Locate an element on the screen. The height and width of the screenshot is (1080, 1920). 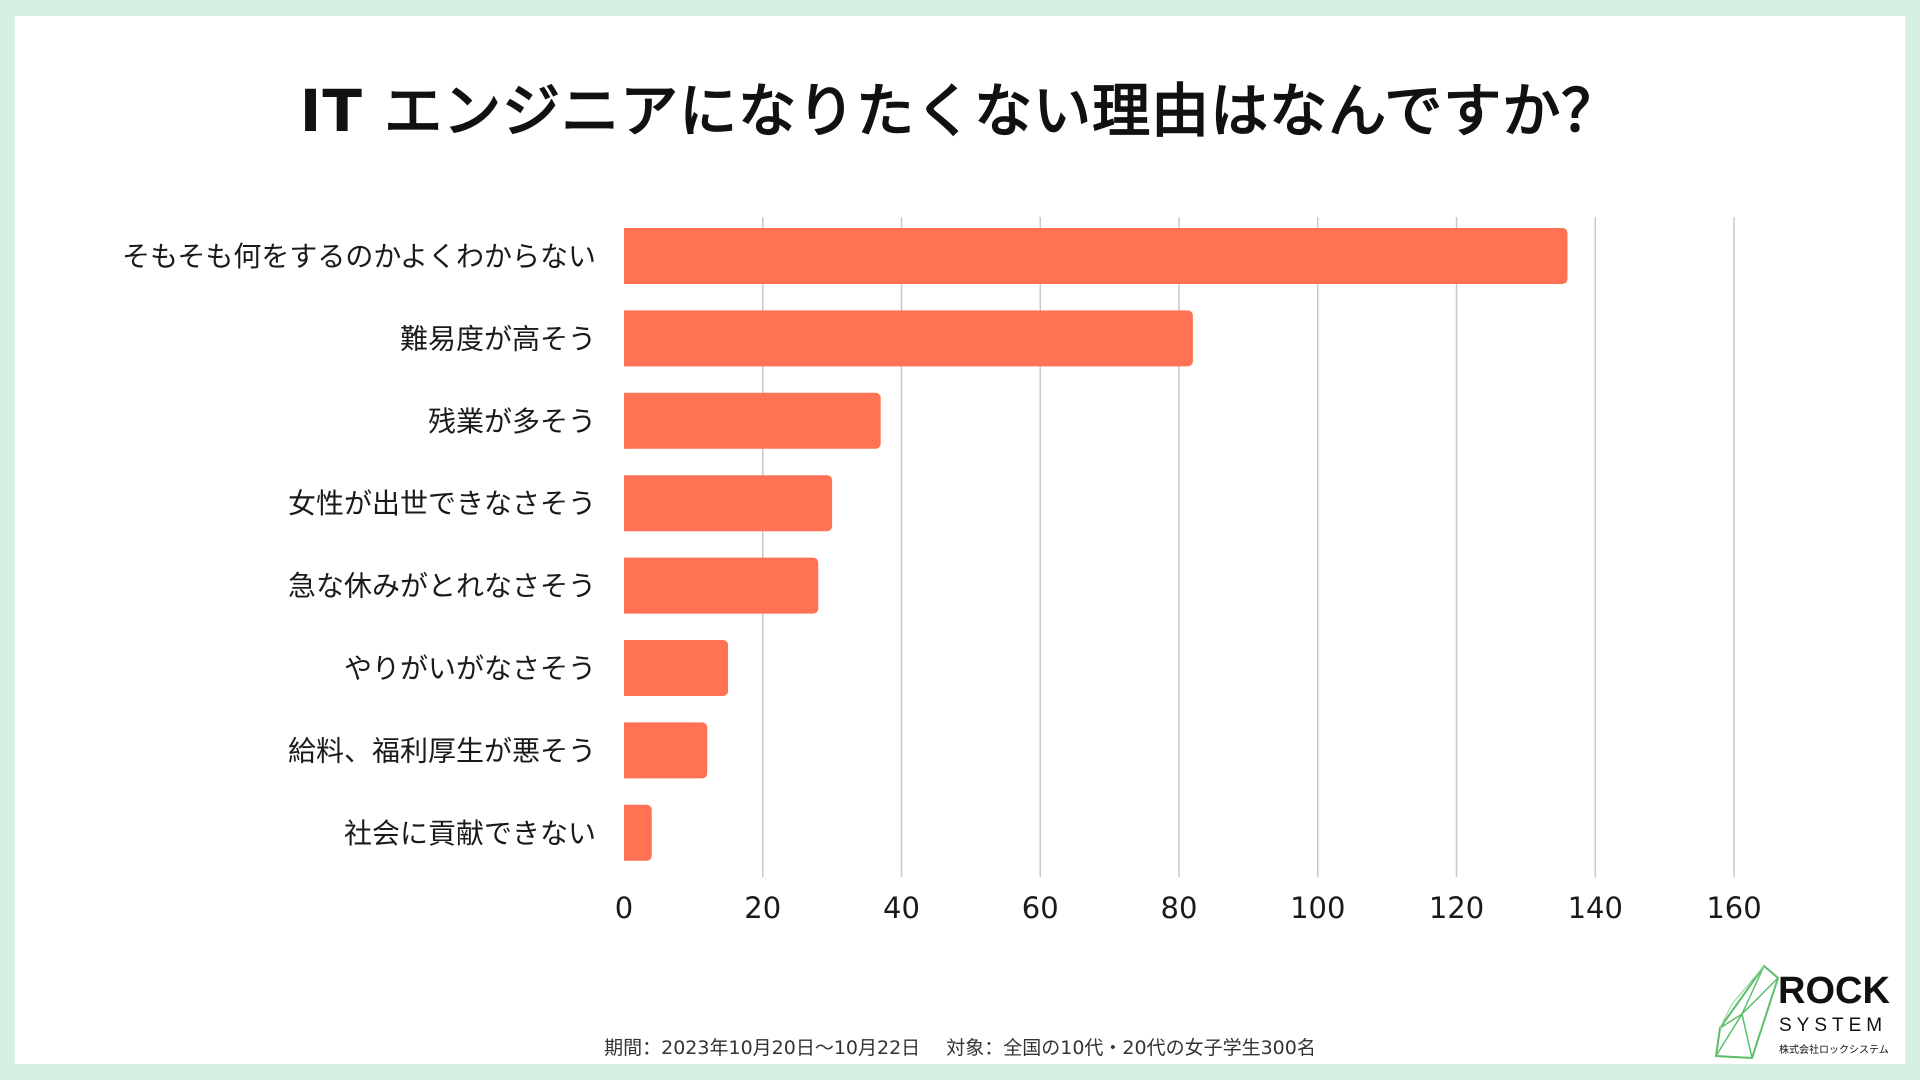
company-logo: ROCK SYSTEM 株式会社ロックシステム is located at coordinates (1807, 1014).